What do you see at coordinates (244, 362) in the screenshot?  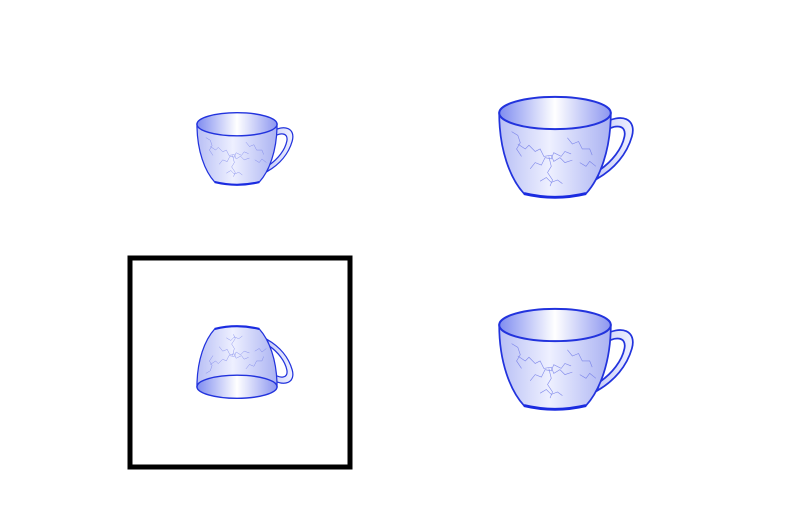 I see `cup-upside-down` at bounding box center [244, 362].